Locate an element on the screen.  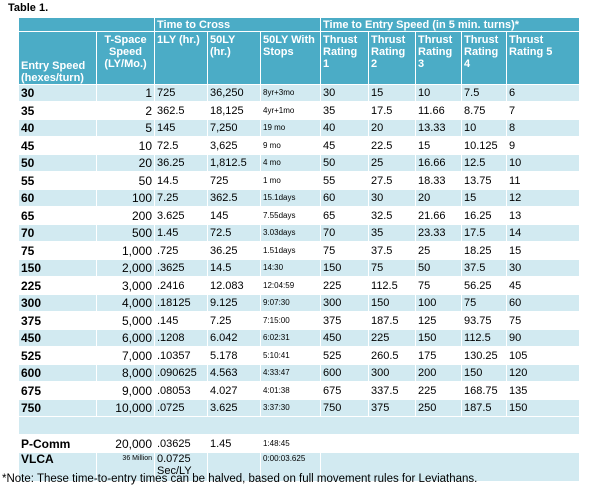
vlca-1ly-unit: Sec/LY is located at coordinates (174, 471).